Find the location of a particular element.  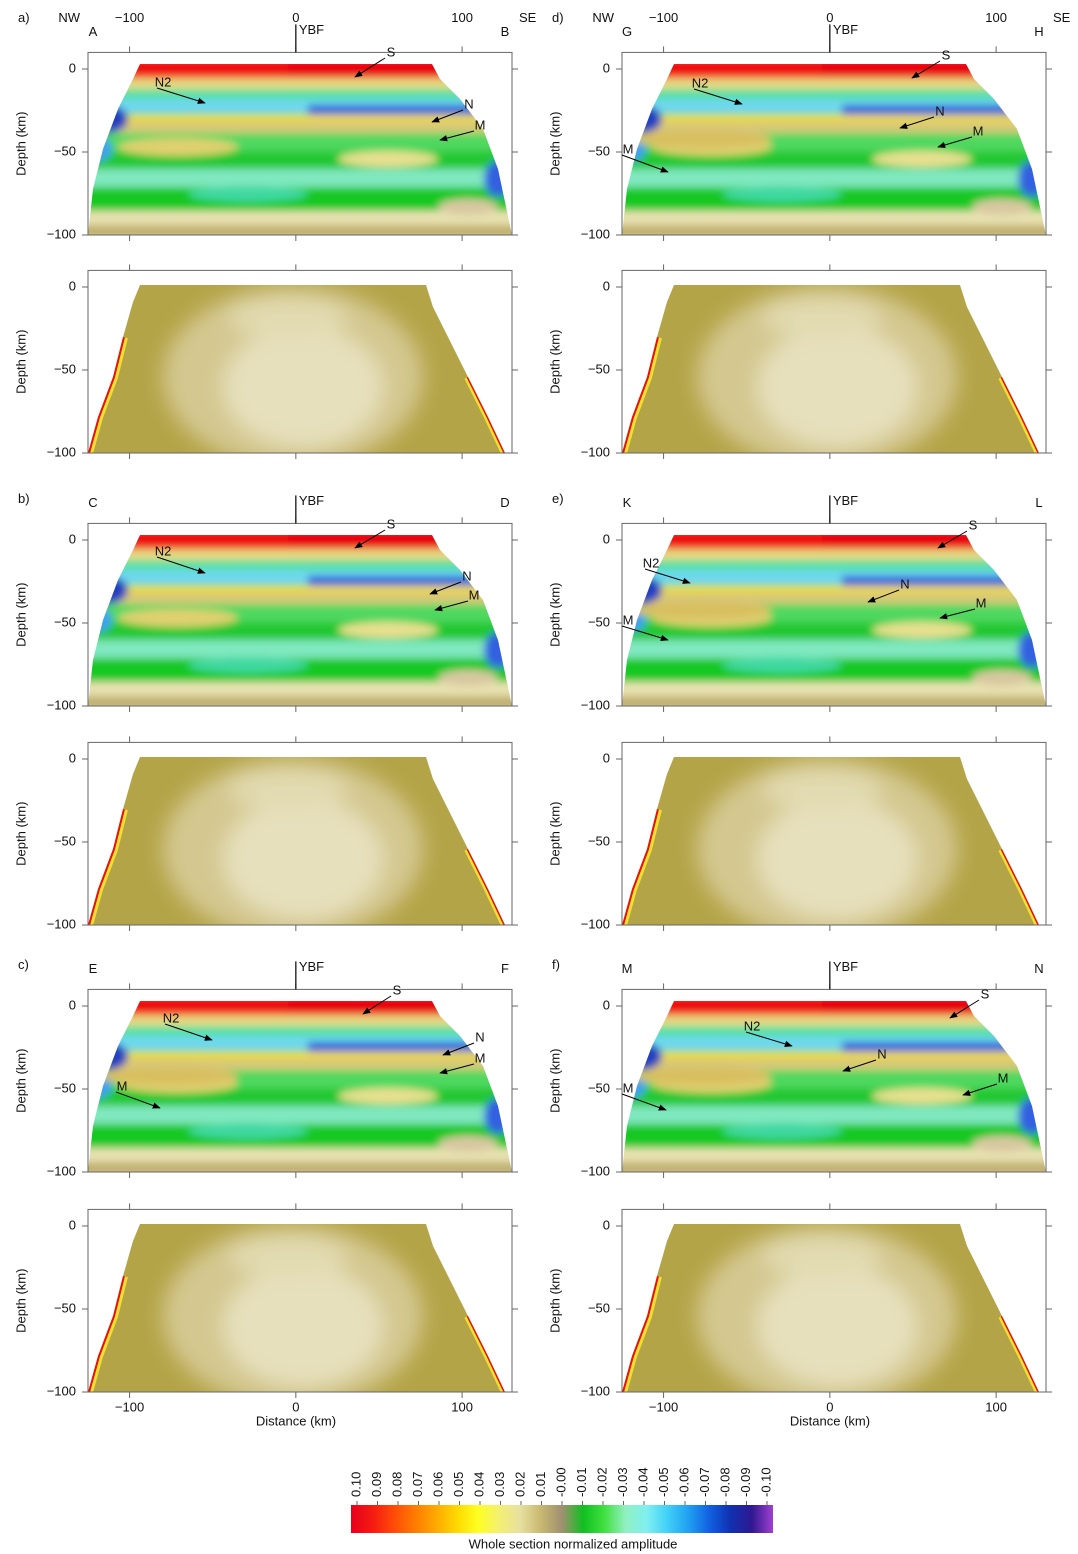

colorbar-tick-label: 0.04 is located at coordinates (478, 1484).